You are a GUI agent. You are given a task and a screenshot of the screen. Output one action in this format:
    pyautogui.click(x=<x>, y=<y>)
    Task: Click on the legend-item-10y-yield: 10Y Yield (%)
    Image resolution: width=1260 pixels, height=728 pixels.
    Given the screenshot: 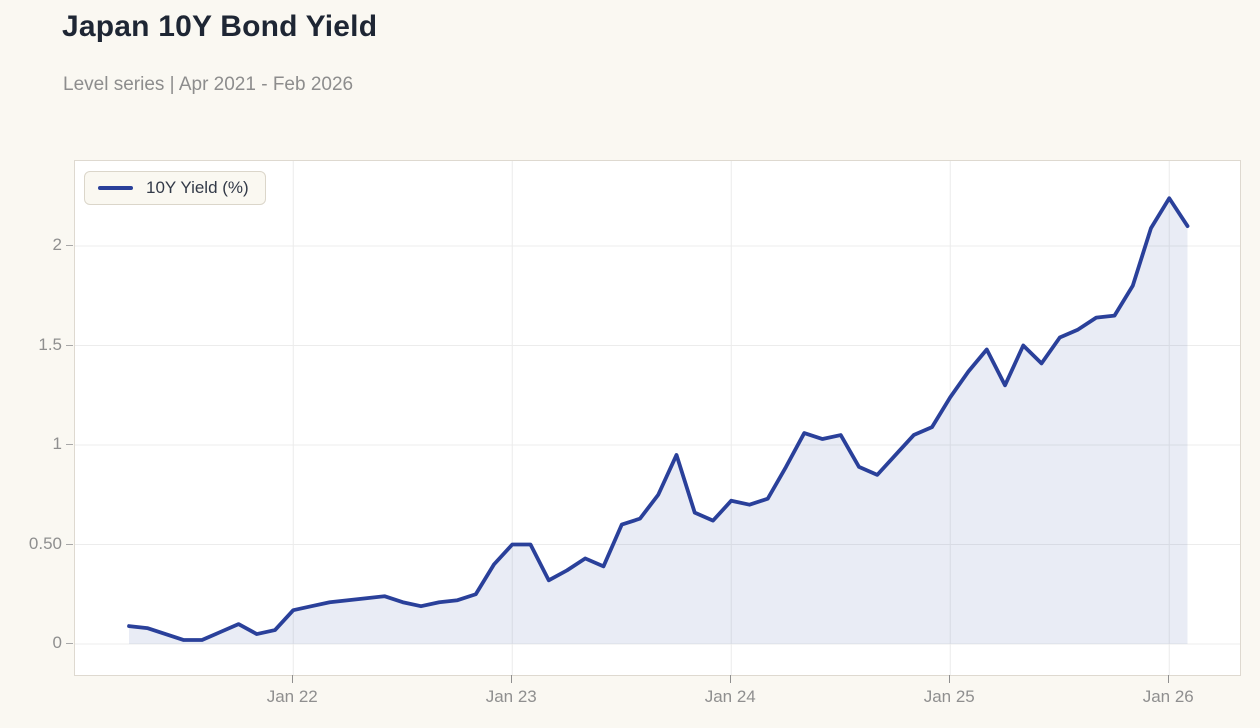 What is the action you would take?
    pyautogui.click(x=175, y=188)
    